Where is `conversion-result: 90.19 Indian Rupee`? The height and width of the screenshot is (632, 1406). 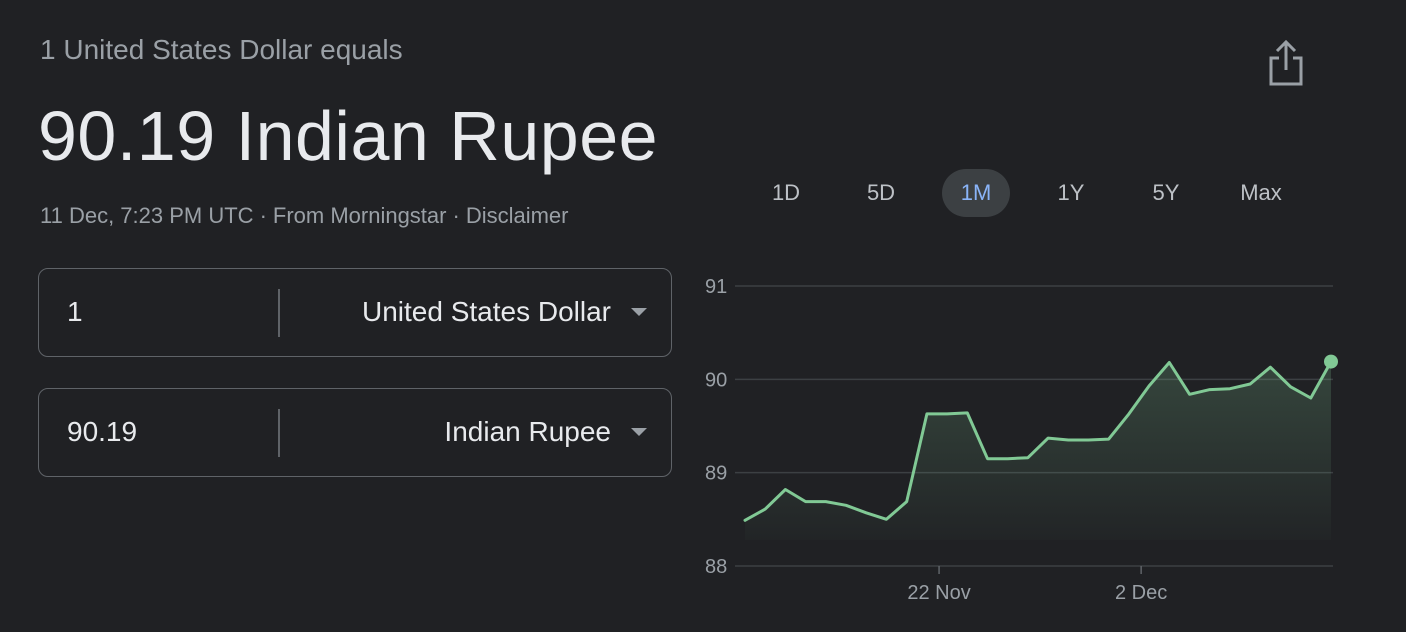
conversion-result: 90.19 Indian Rupee is located at coordinates (348, 136).